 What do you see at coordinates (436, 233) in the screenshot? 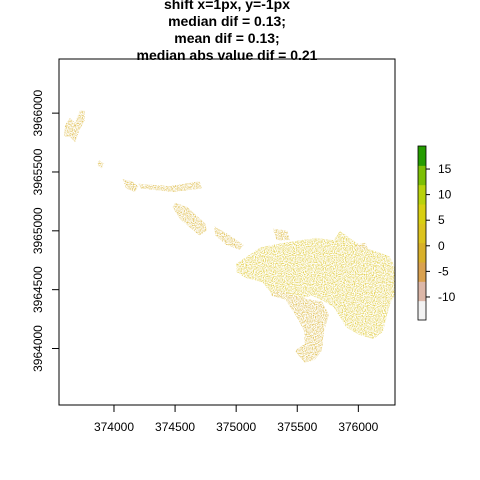
I see `colorbar-legend: 15 10 5 0 -5 -10` at bounding box center [436, 233].